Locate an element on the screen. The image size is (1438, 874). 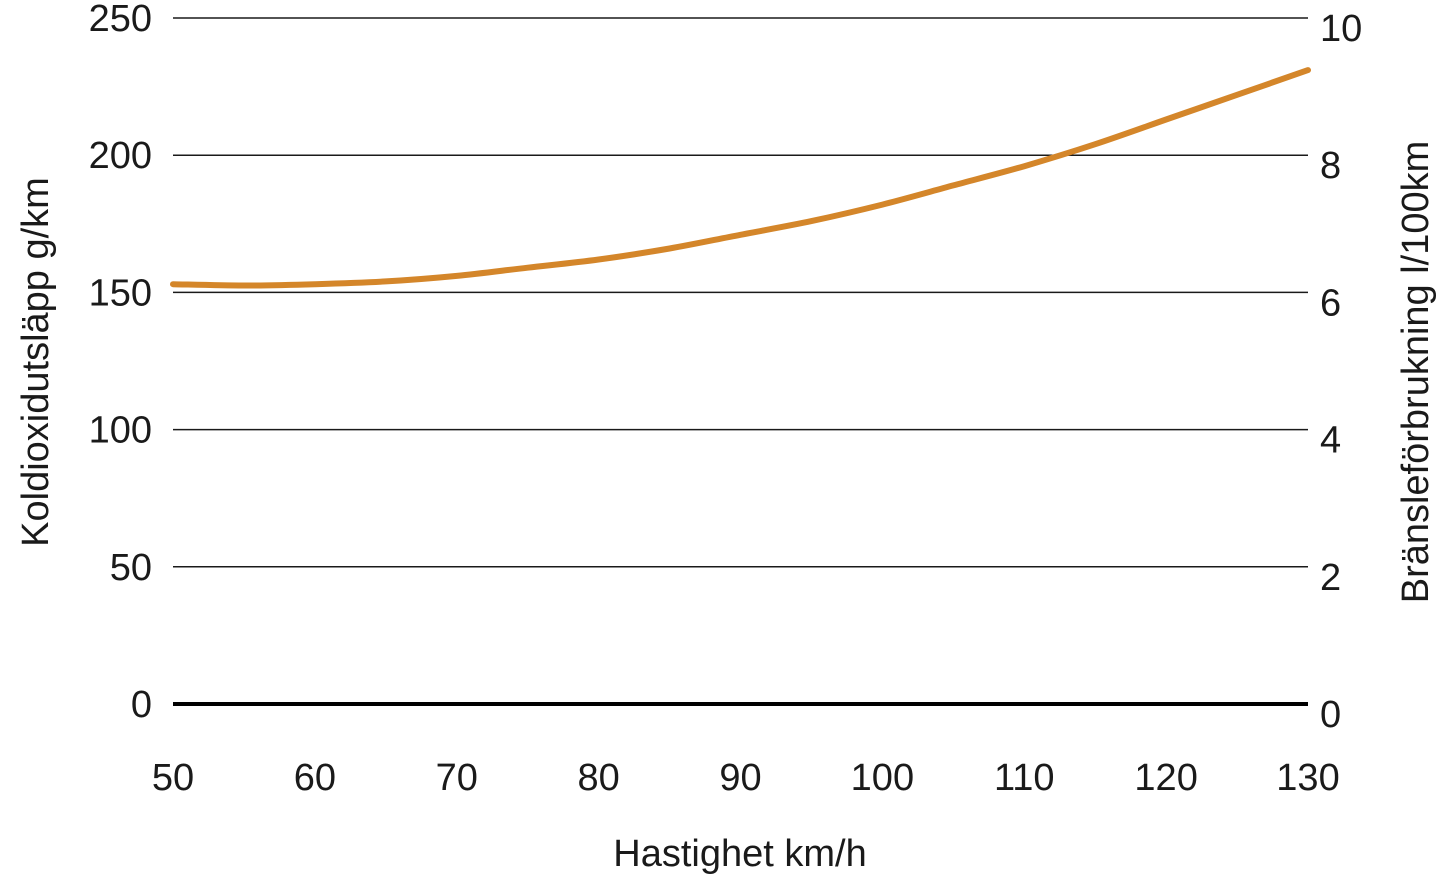
x-tick-label: 70 is located at coordinates (457, 778).